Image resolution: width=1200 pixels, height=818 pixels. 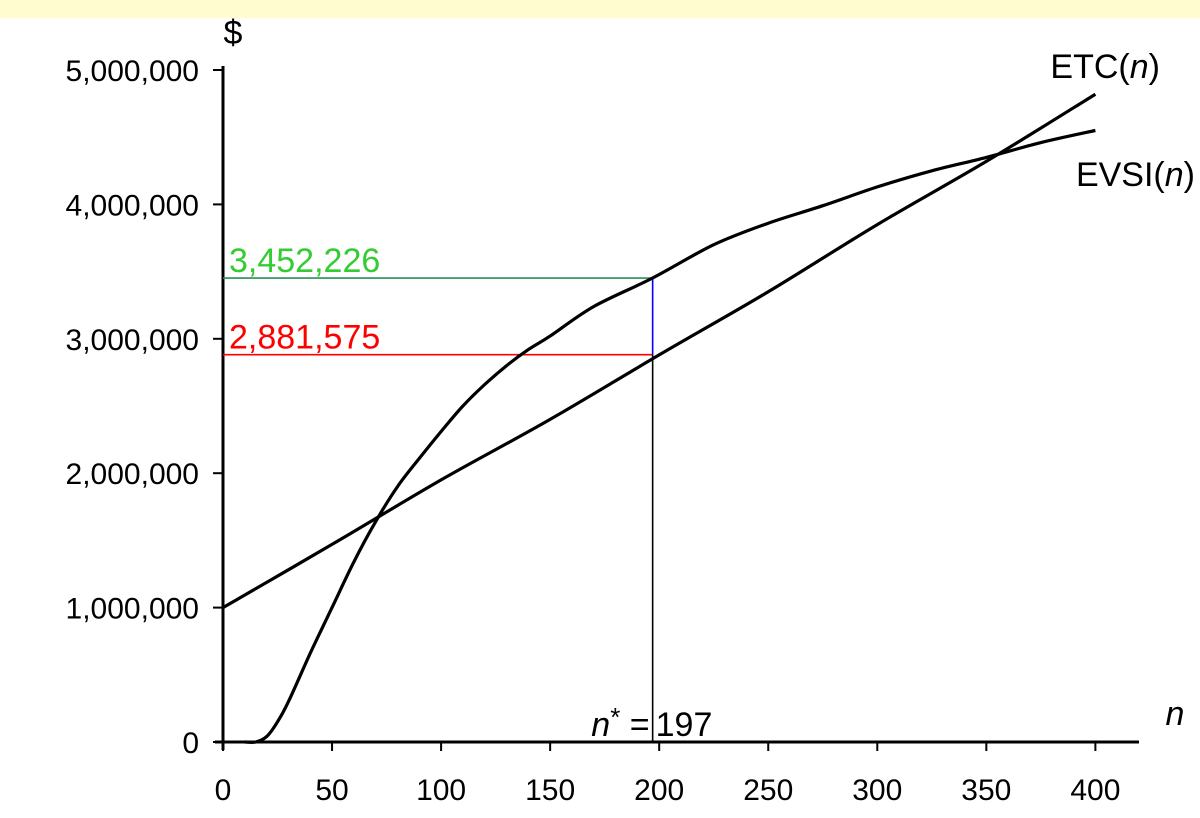 What do you see at coordinates (877, 790) in the screenshot?
I see `x-tick-label: 300` at bounding box center [877, 790].